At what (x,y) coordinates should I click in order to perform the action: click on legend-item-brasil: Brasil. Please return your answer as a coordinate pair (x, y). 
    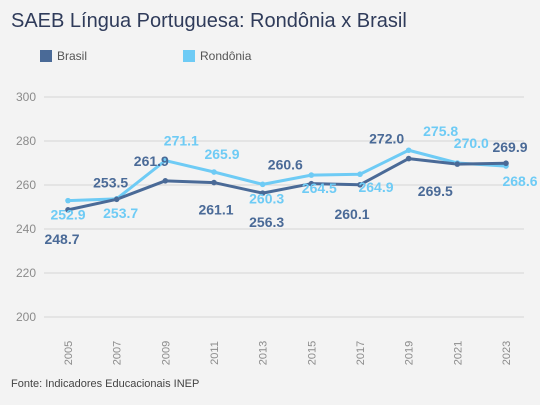
    Looking at the image, I should click on (63, 56).